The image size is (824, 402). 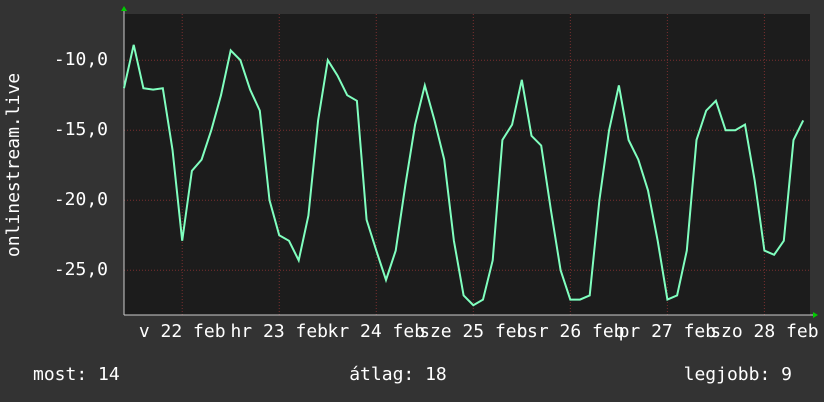 What do you see at coordinates (279, 331) in the screenshot?
I see `x-tick-label: hr 23 feb` at bounding box center [279, 331].